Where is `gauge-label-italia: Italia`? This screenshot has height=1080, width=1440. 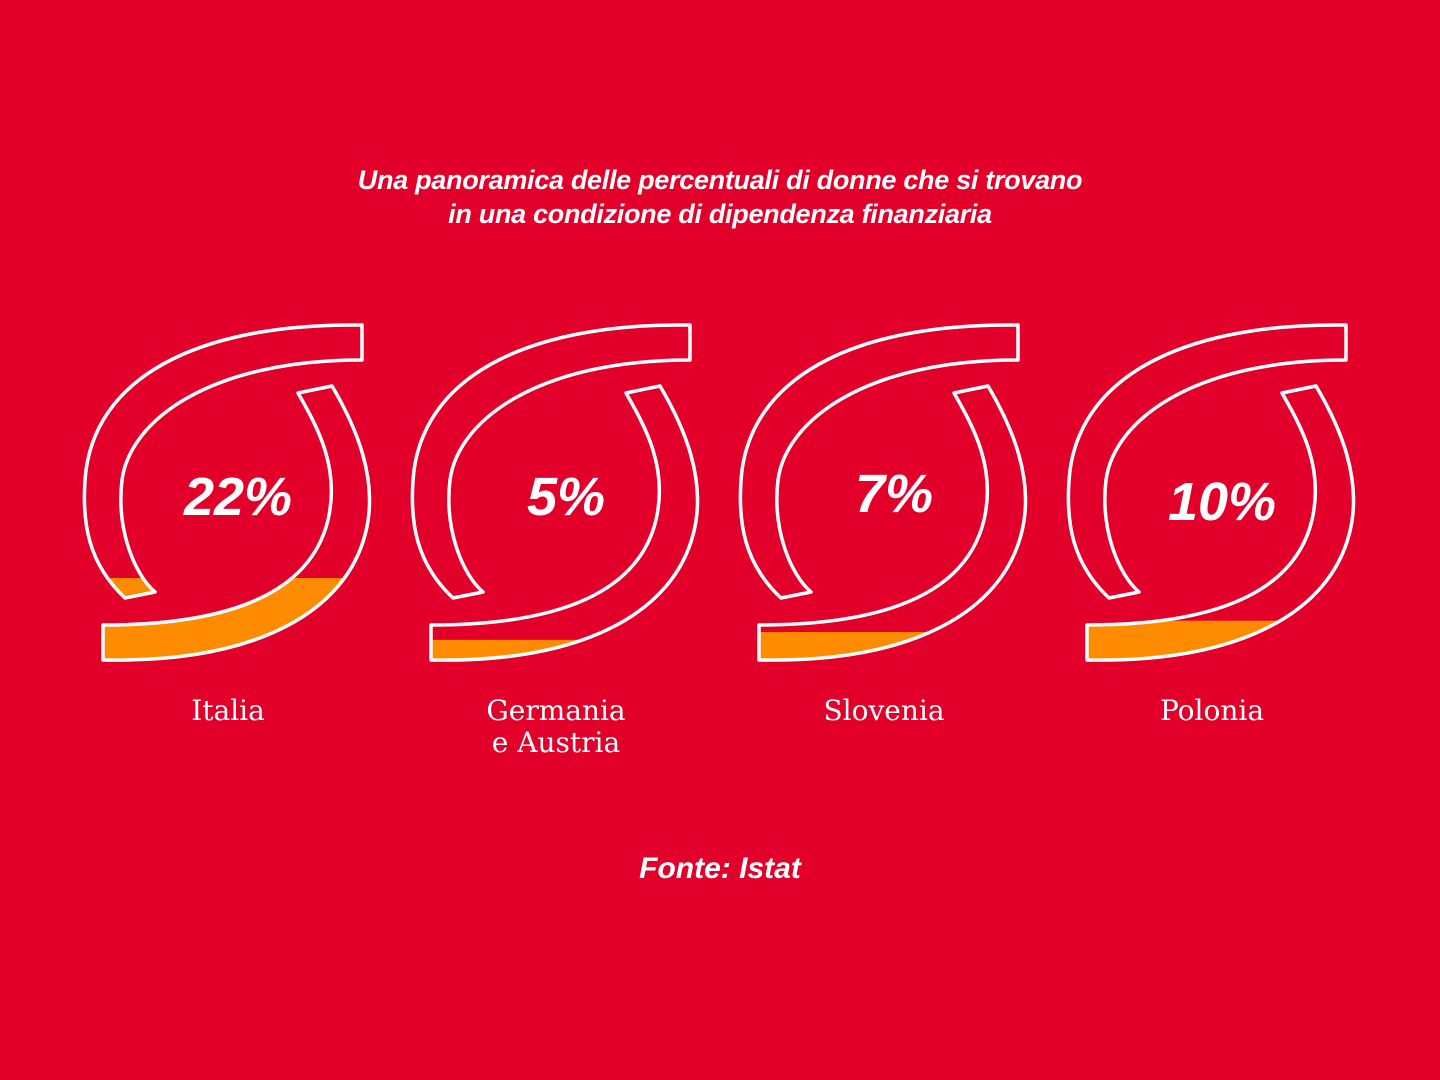
gauge-label-italia: Italia is located at coordinates (228, 711).